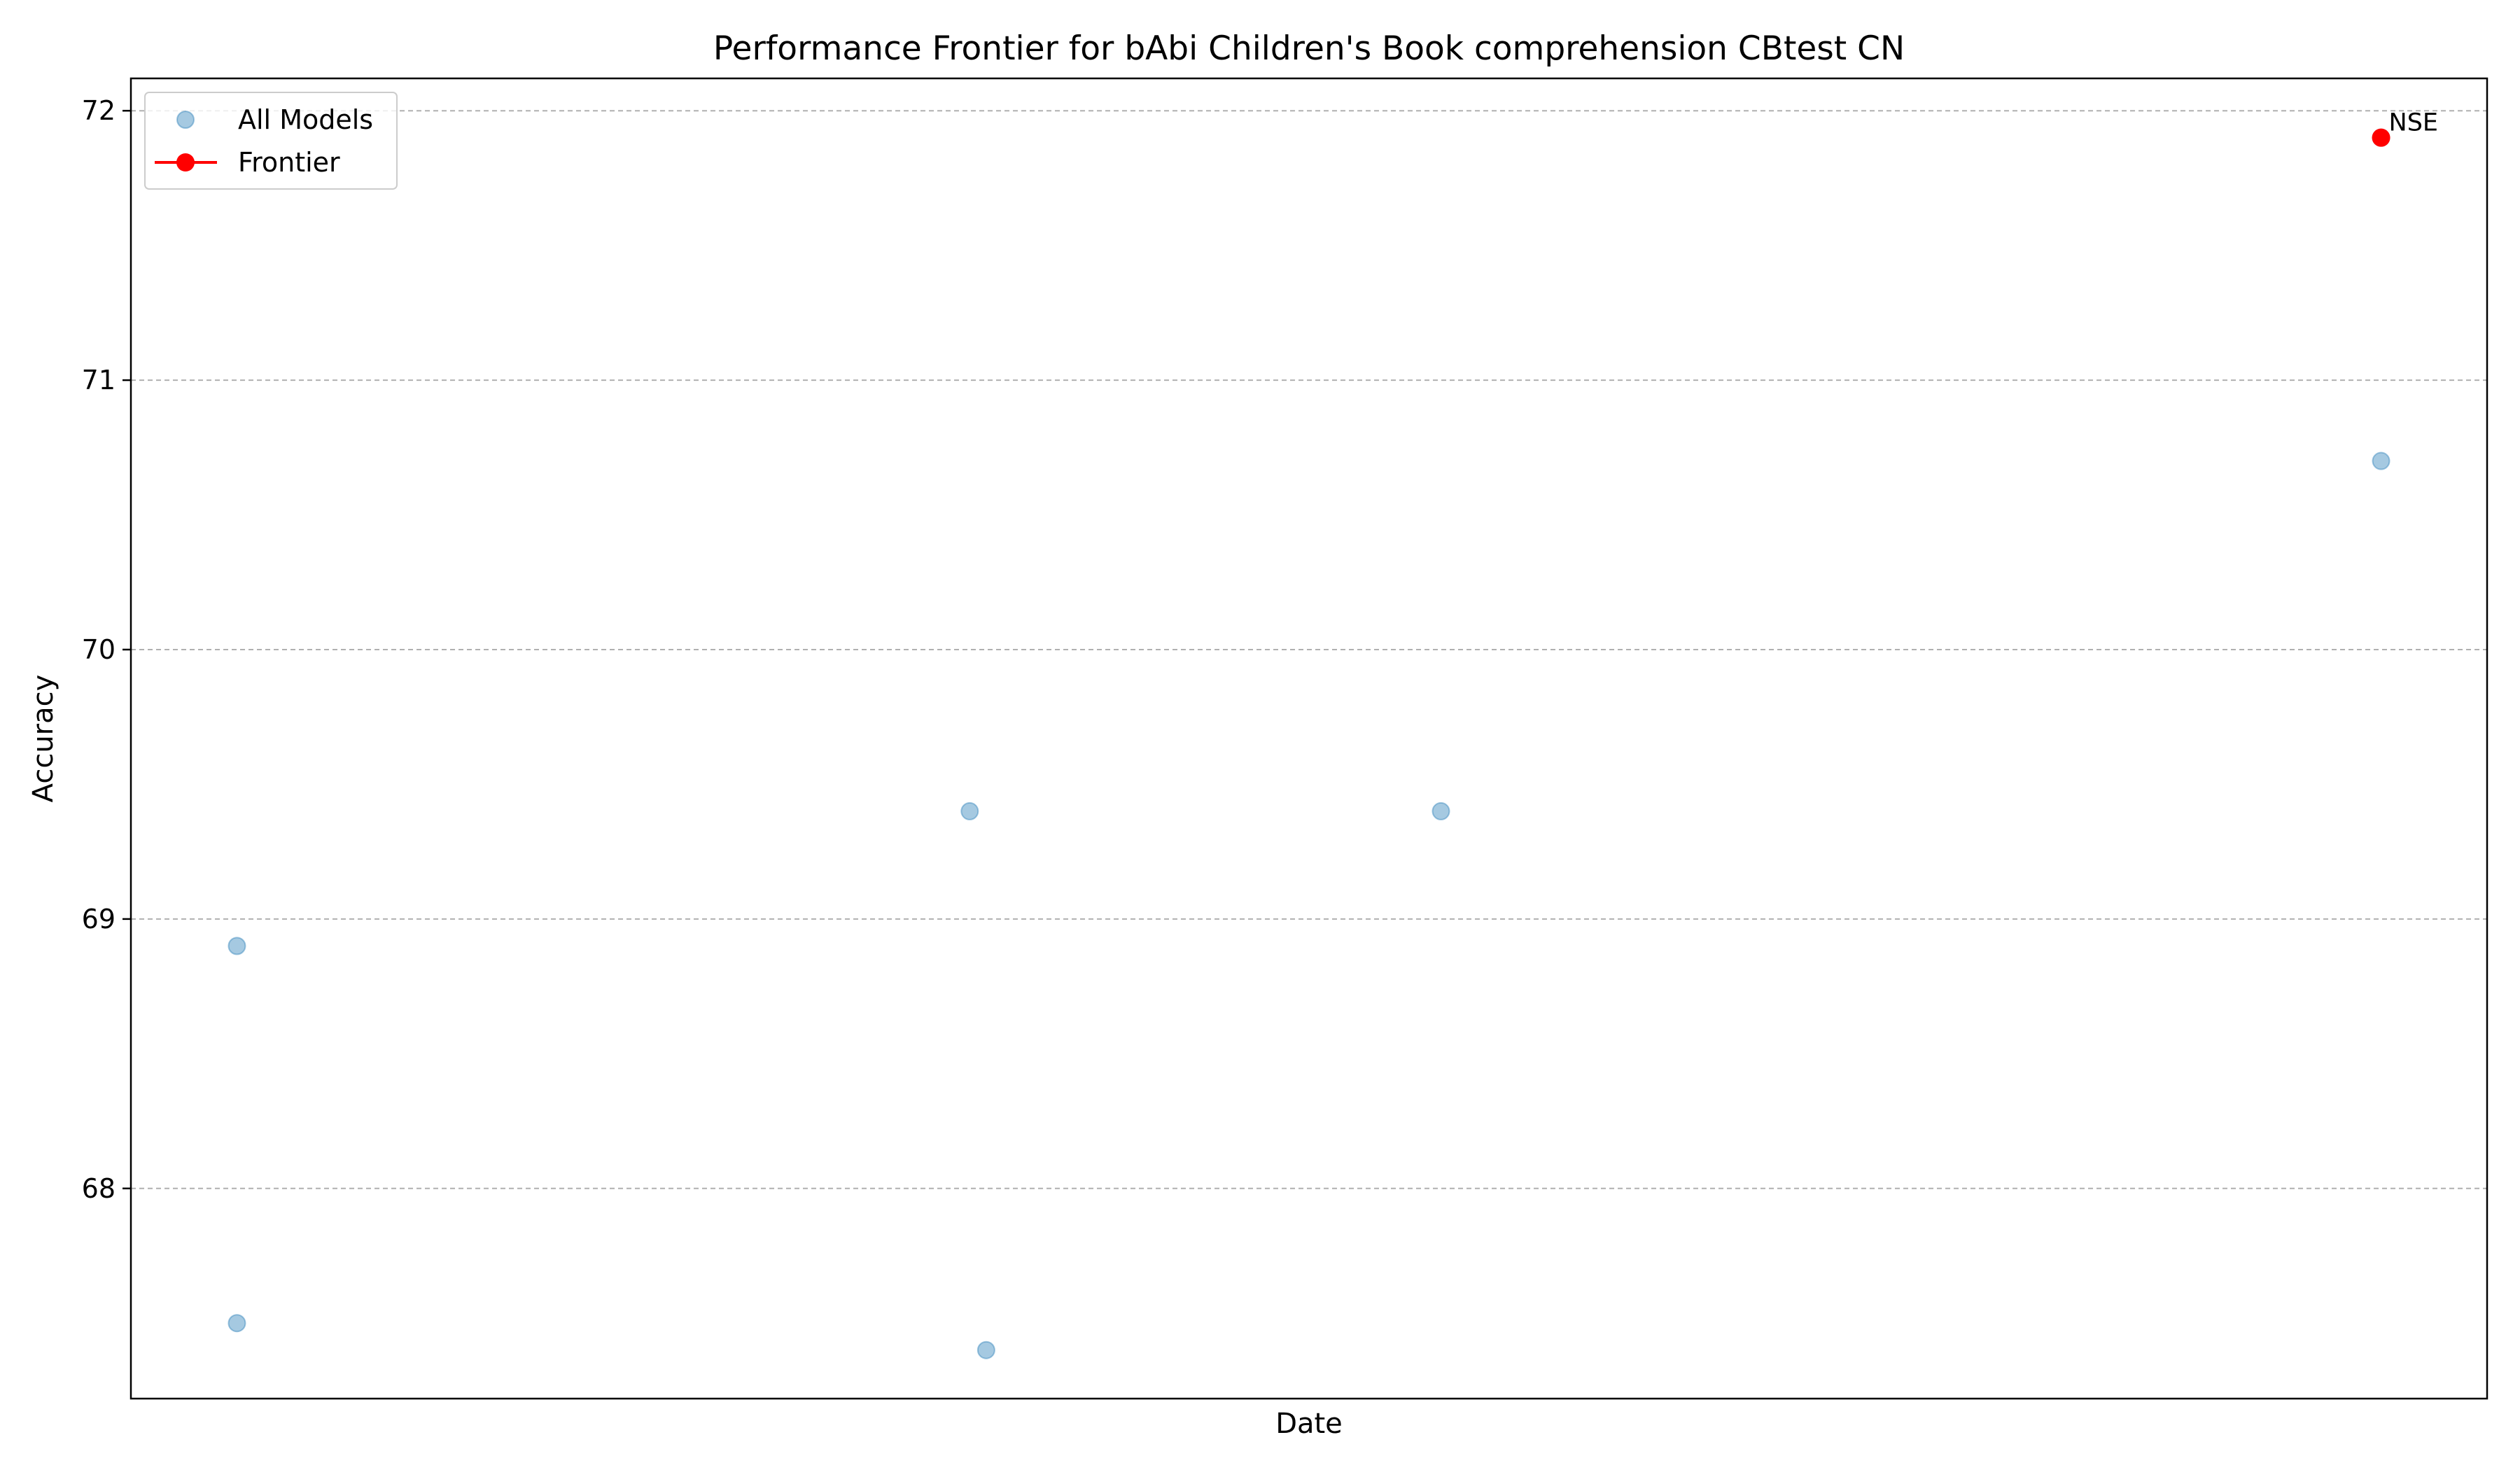  Describe the element at coordinates (185, 120) in the screenshot. I see `legend-marker-all-models` at that location.